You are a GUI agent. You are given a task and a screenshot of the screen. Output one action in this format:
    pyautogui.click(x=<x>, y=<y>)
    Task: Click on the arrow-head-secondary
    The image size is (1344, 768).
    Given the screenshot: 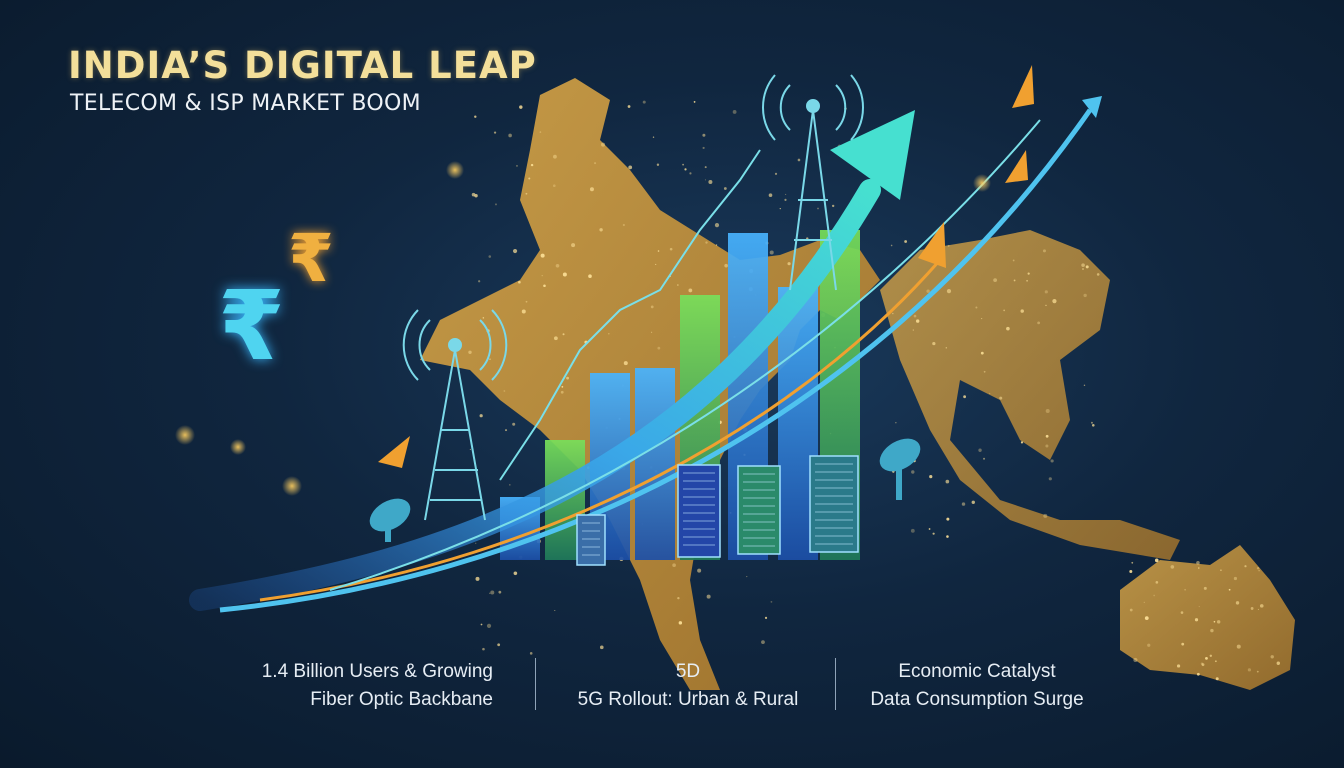 What is the action you would take?
    pyautogui.click(x=1092, y=107)
    